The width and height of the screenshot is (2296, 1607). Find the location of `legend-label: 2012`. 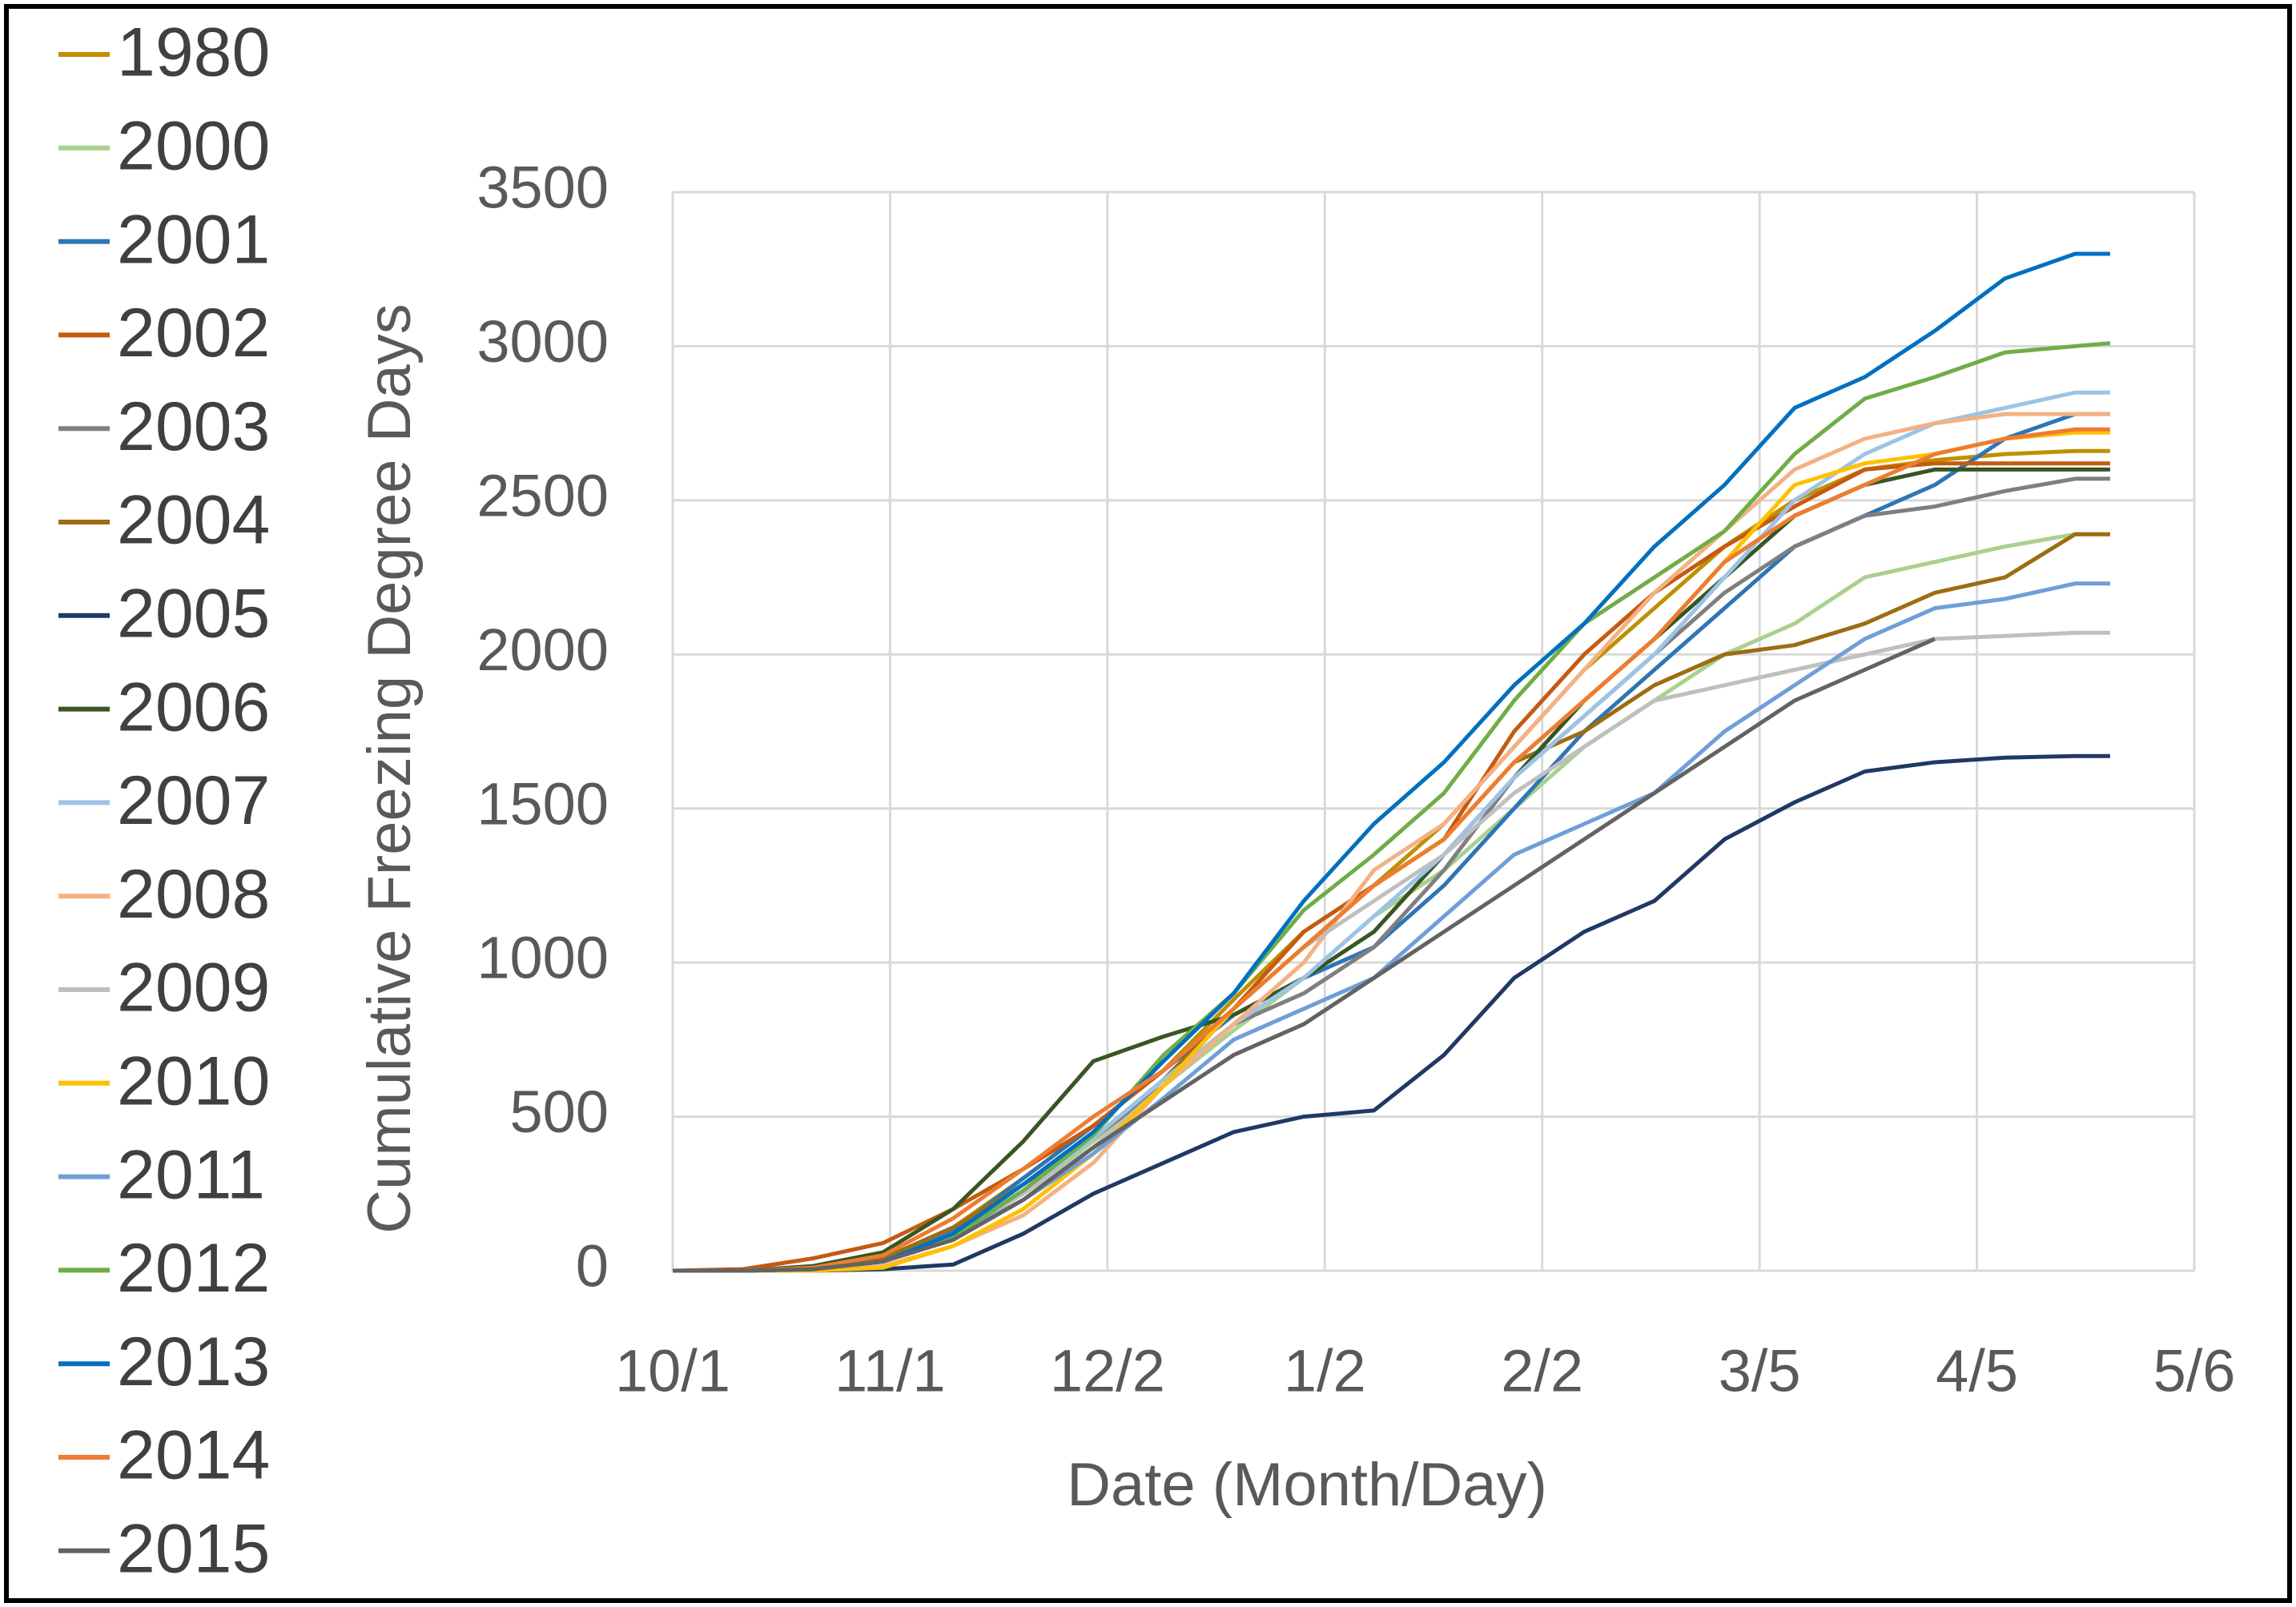

legend-label: 2012 is located at coordinates (194, 1268).